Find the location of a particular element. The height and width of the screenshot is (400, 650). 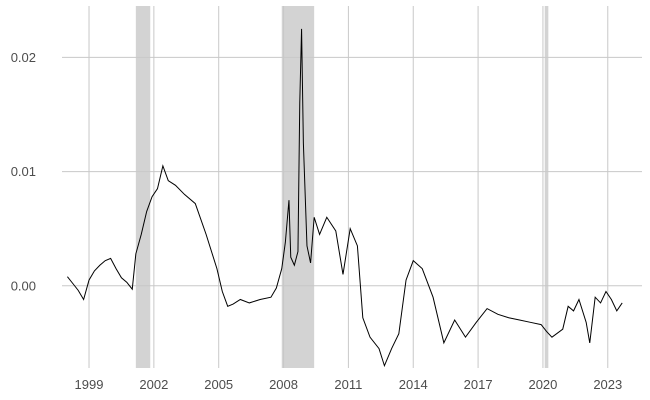

x-tick-label: 2011 is located at coordinates (348, 384).